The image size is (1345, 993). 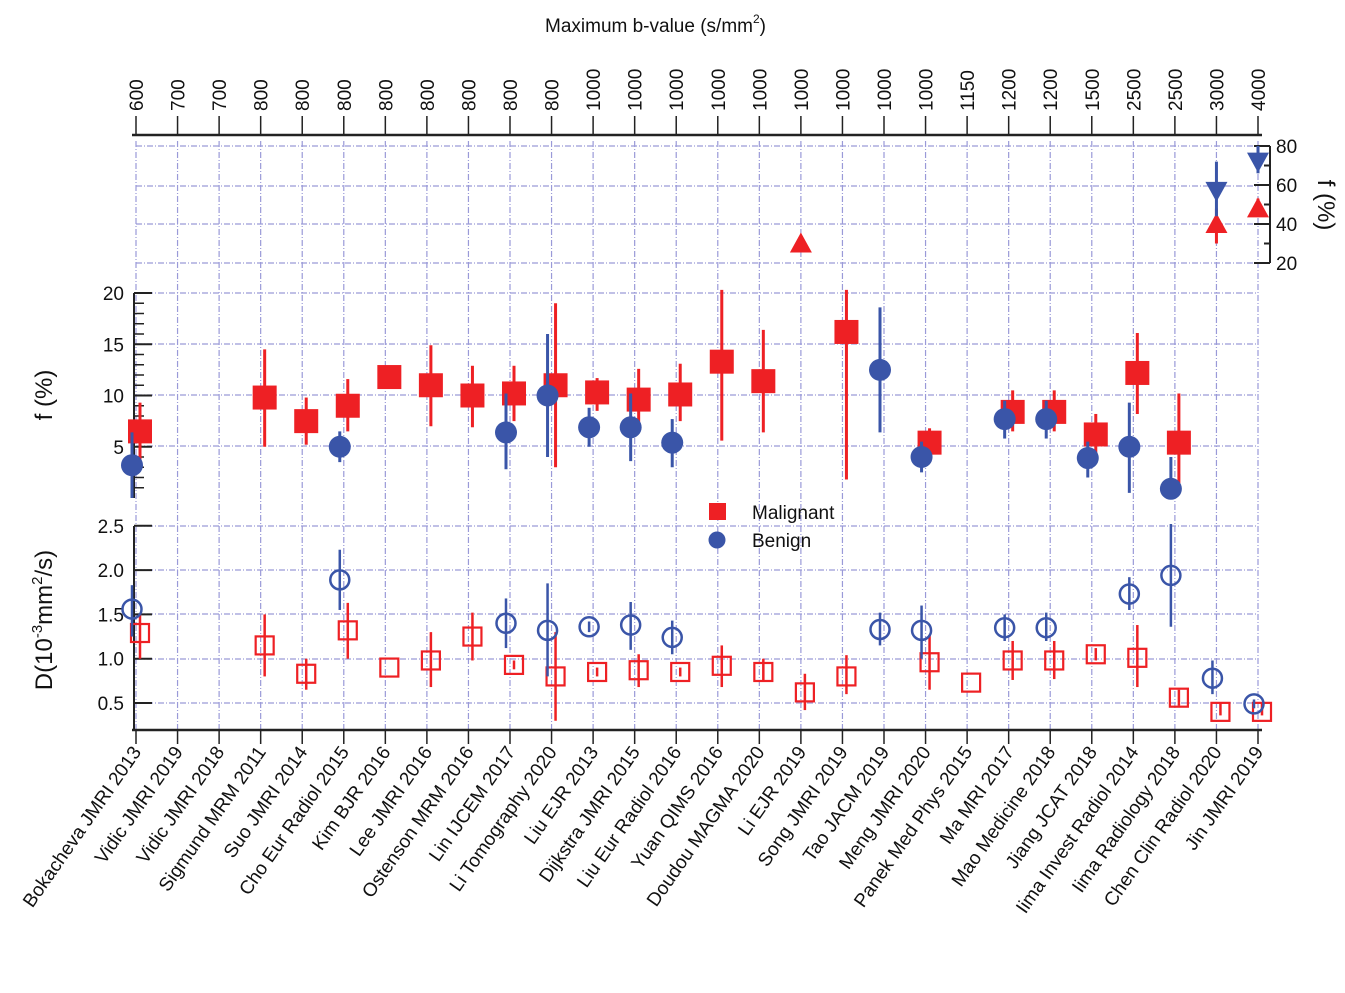 I want to click on d-tick-label: 0.5, so click(x=111, y=704).